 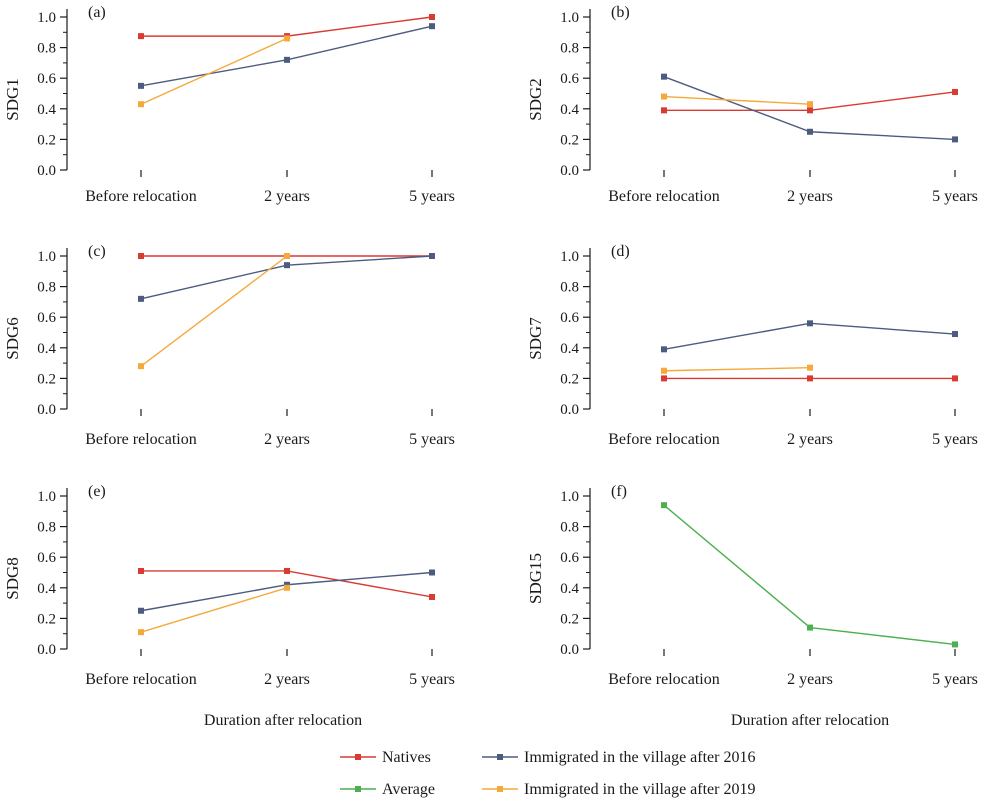 I want to click on legend-label: Immigrated in the village after 2019, so click(x=639, y=789).